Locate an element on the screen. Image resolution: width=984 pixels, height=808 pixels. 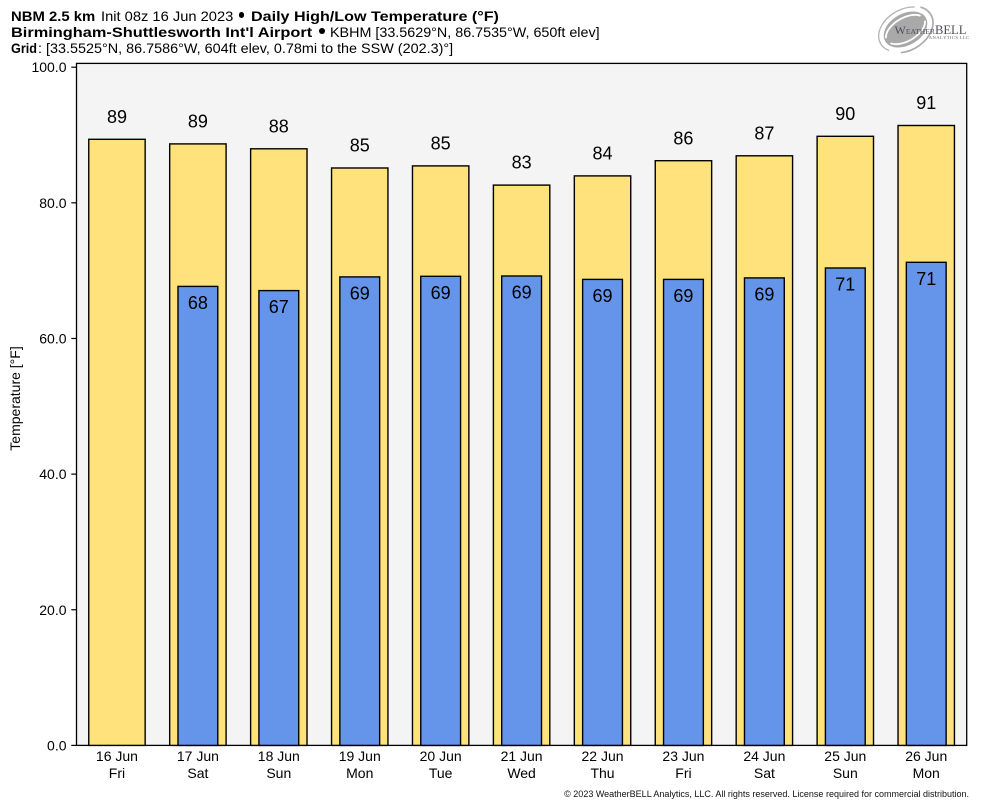
svg-text: 25 Jun is located at coordinates (845, 756).